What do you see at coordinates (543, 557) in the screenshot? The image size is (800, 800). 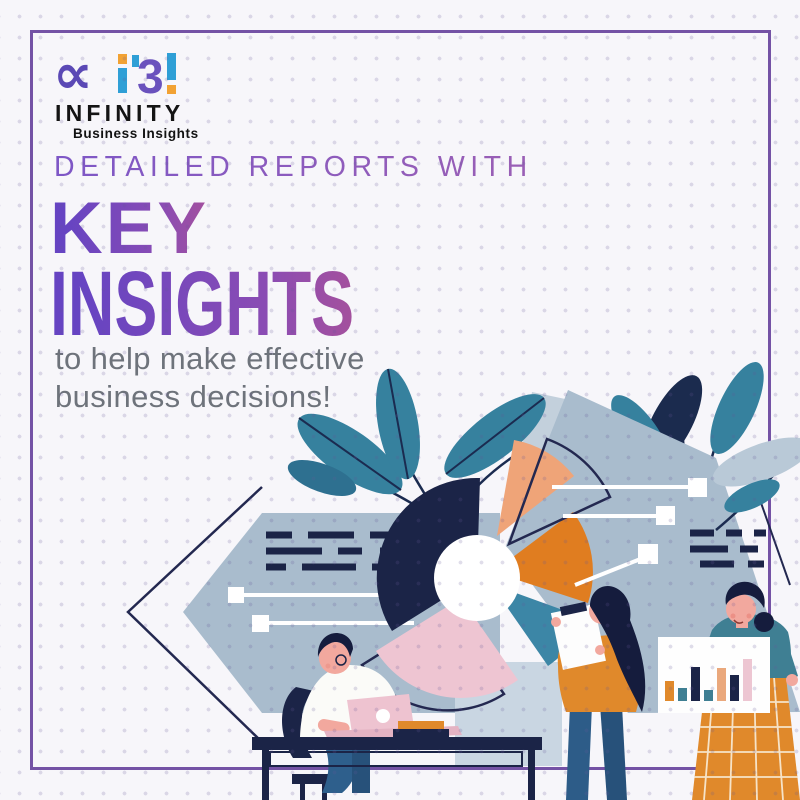 I see `donut-segment-orange` at bounding box center [543, 557].